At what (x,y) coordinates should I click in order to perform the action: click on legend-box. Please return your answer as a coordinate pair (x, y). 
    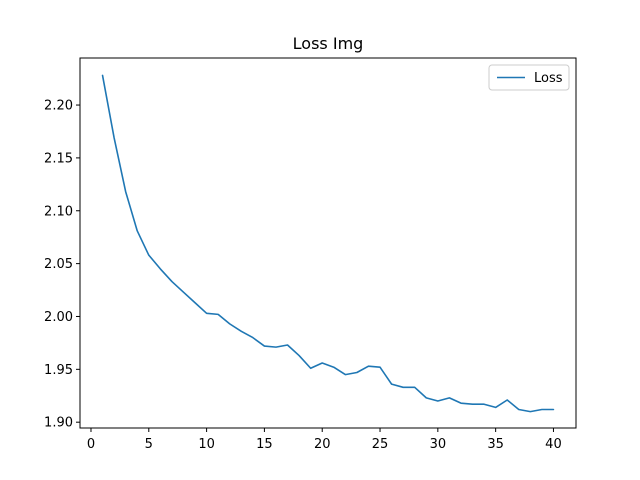
    Looking at the image, I should click on (529, 77).